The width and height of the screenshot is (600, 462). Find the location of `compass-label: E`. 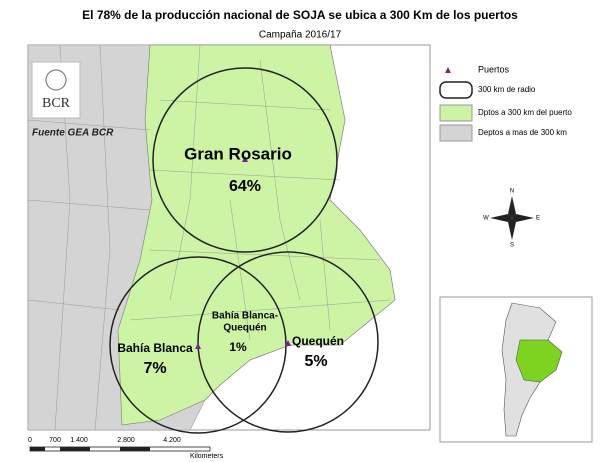

compass-label: E is located at coordinates (538, 219).